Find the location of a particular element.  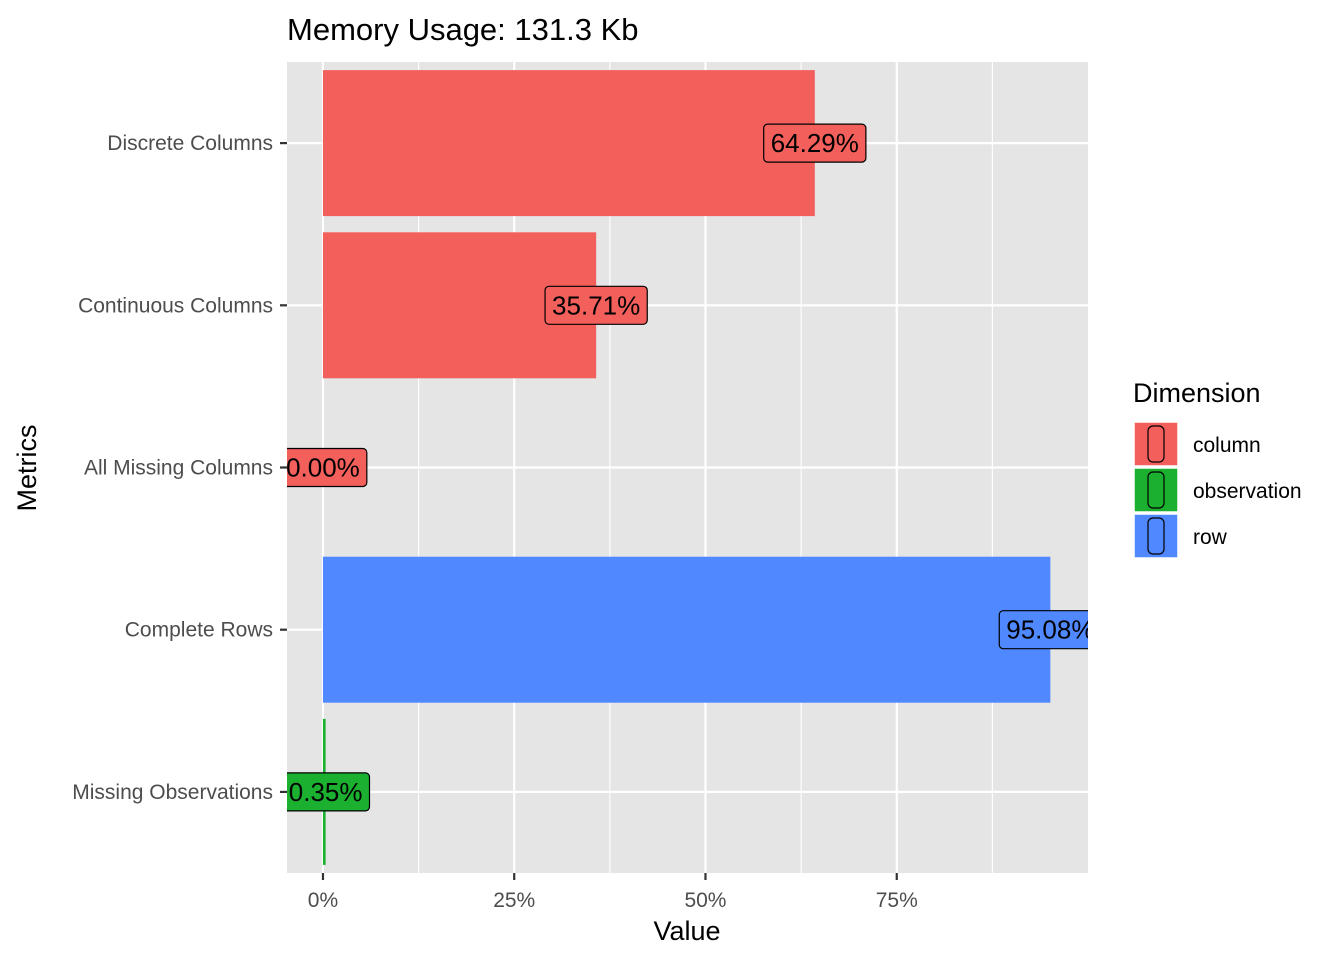

y-tick-label: Missing Observations is located at coordinates (172, 792).